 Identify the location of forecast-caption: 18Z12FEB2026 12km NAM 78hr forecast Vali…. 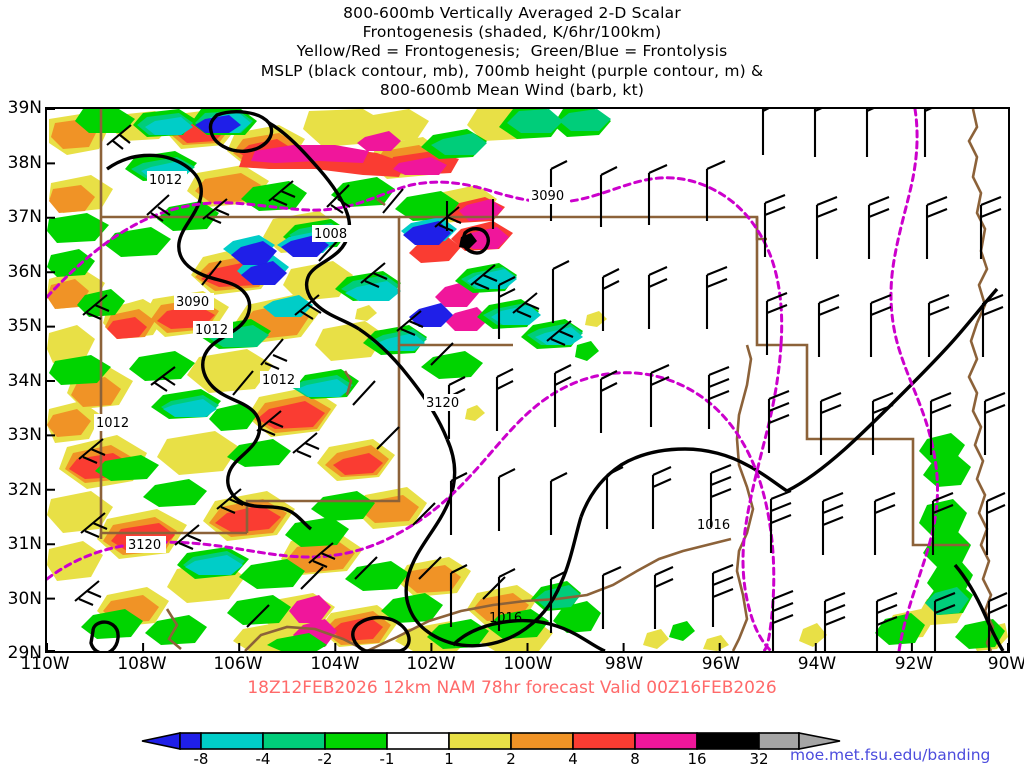
(512, 688).